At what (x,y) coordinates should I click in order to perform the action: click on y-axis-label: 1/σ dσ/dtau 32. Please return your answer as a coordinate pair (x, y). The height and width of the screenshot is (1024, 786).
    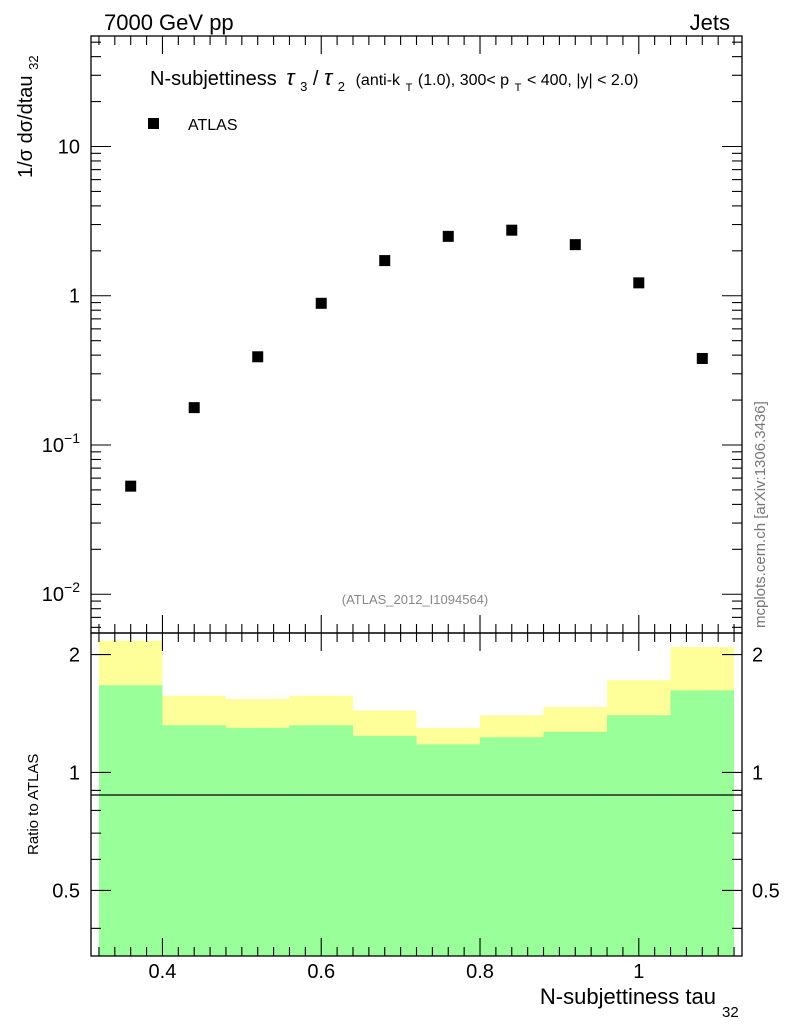
    Looking at the image, I should click on (28, 116).